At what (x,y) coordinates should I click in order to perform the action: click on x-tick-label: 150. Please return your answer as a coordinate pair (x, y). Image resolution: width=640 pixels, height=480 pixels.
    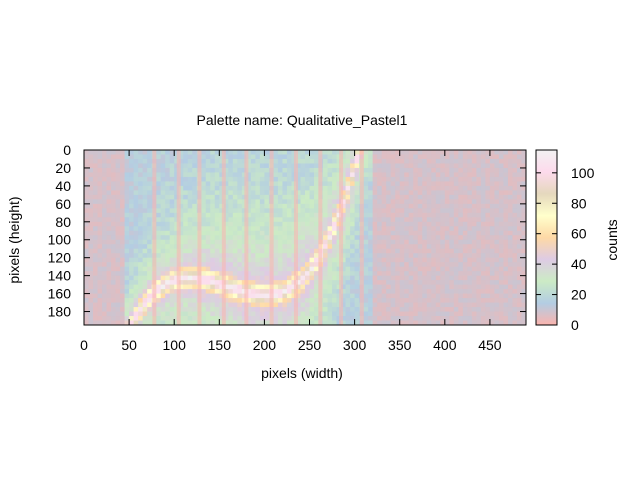
    Looking at the image, I should click on (220, 345).